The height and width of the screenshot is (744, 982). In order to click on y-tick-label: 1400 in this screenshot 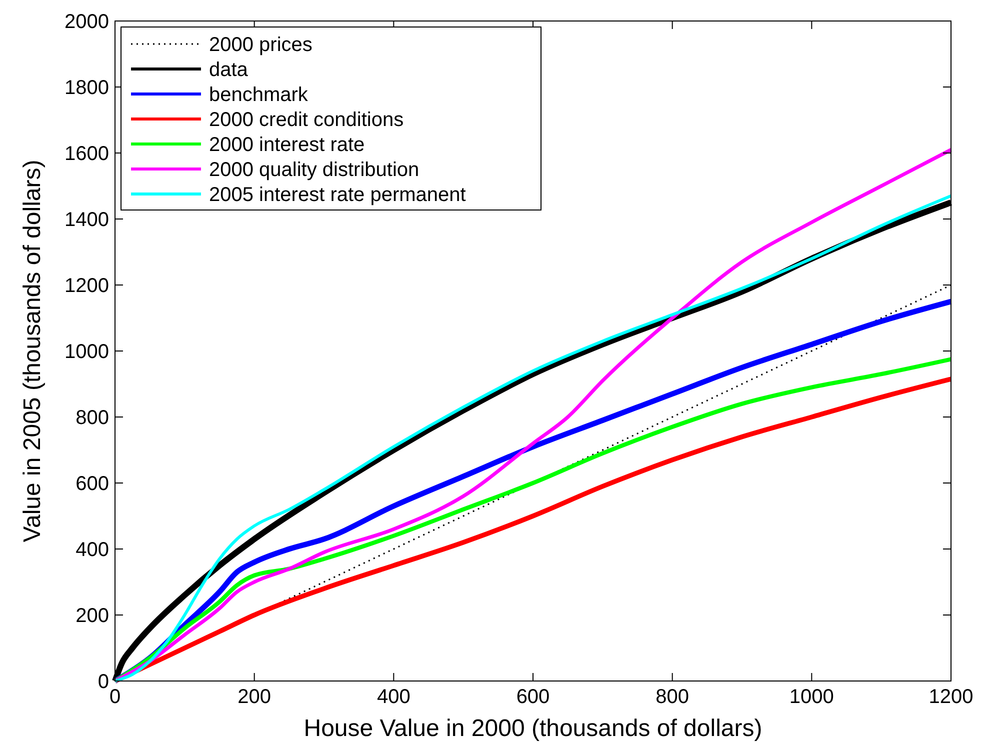, I will do `click(86, 220)`.